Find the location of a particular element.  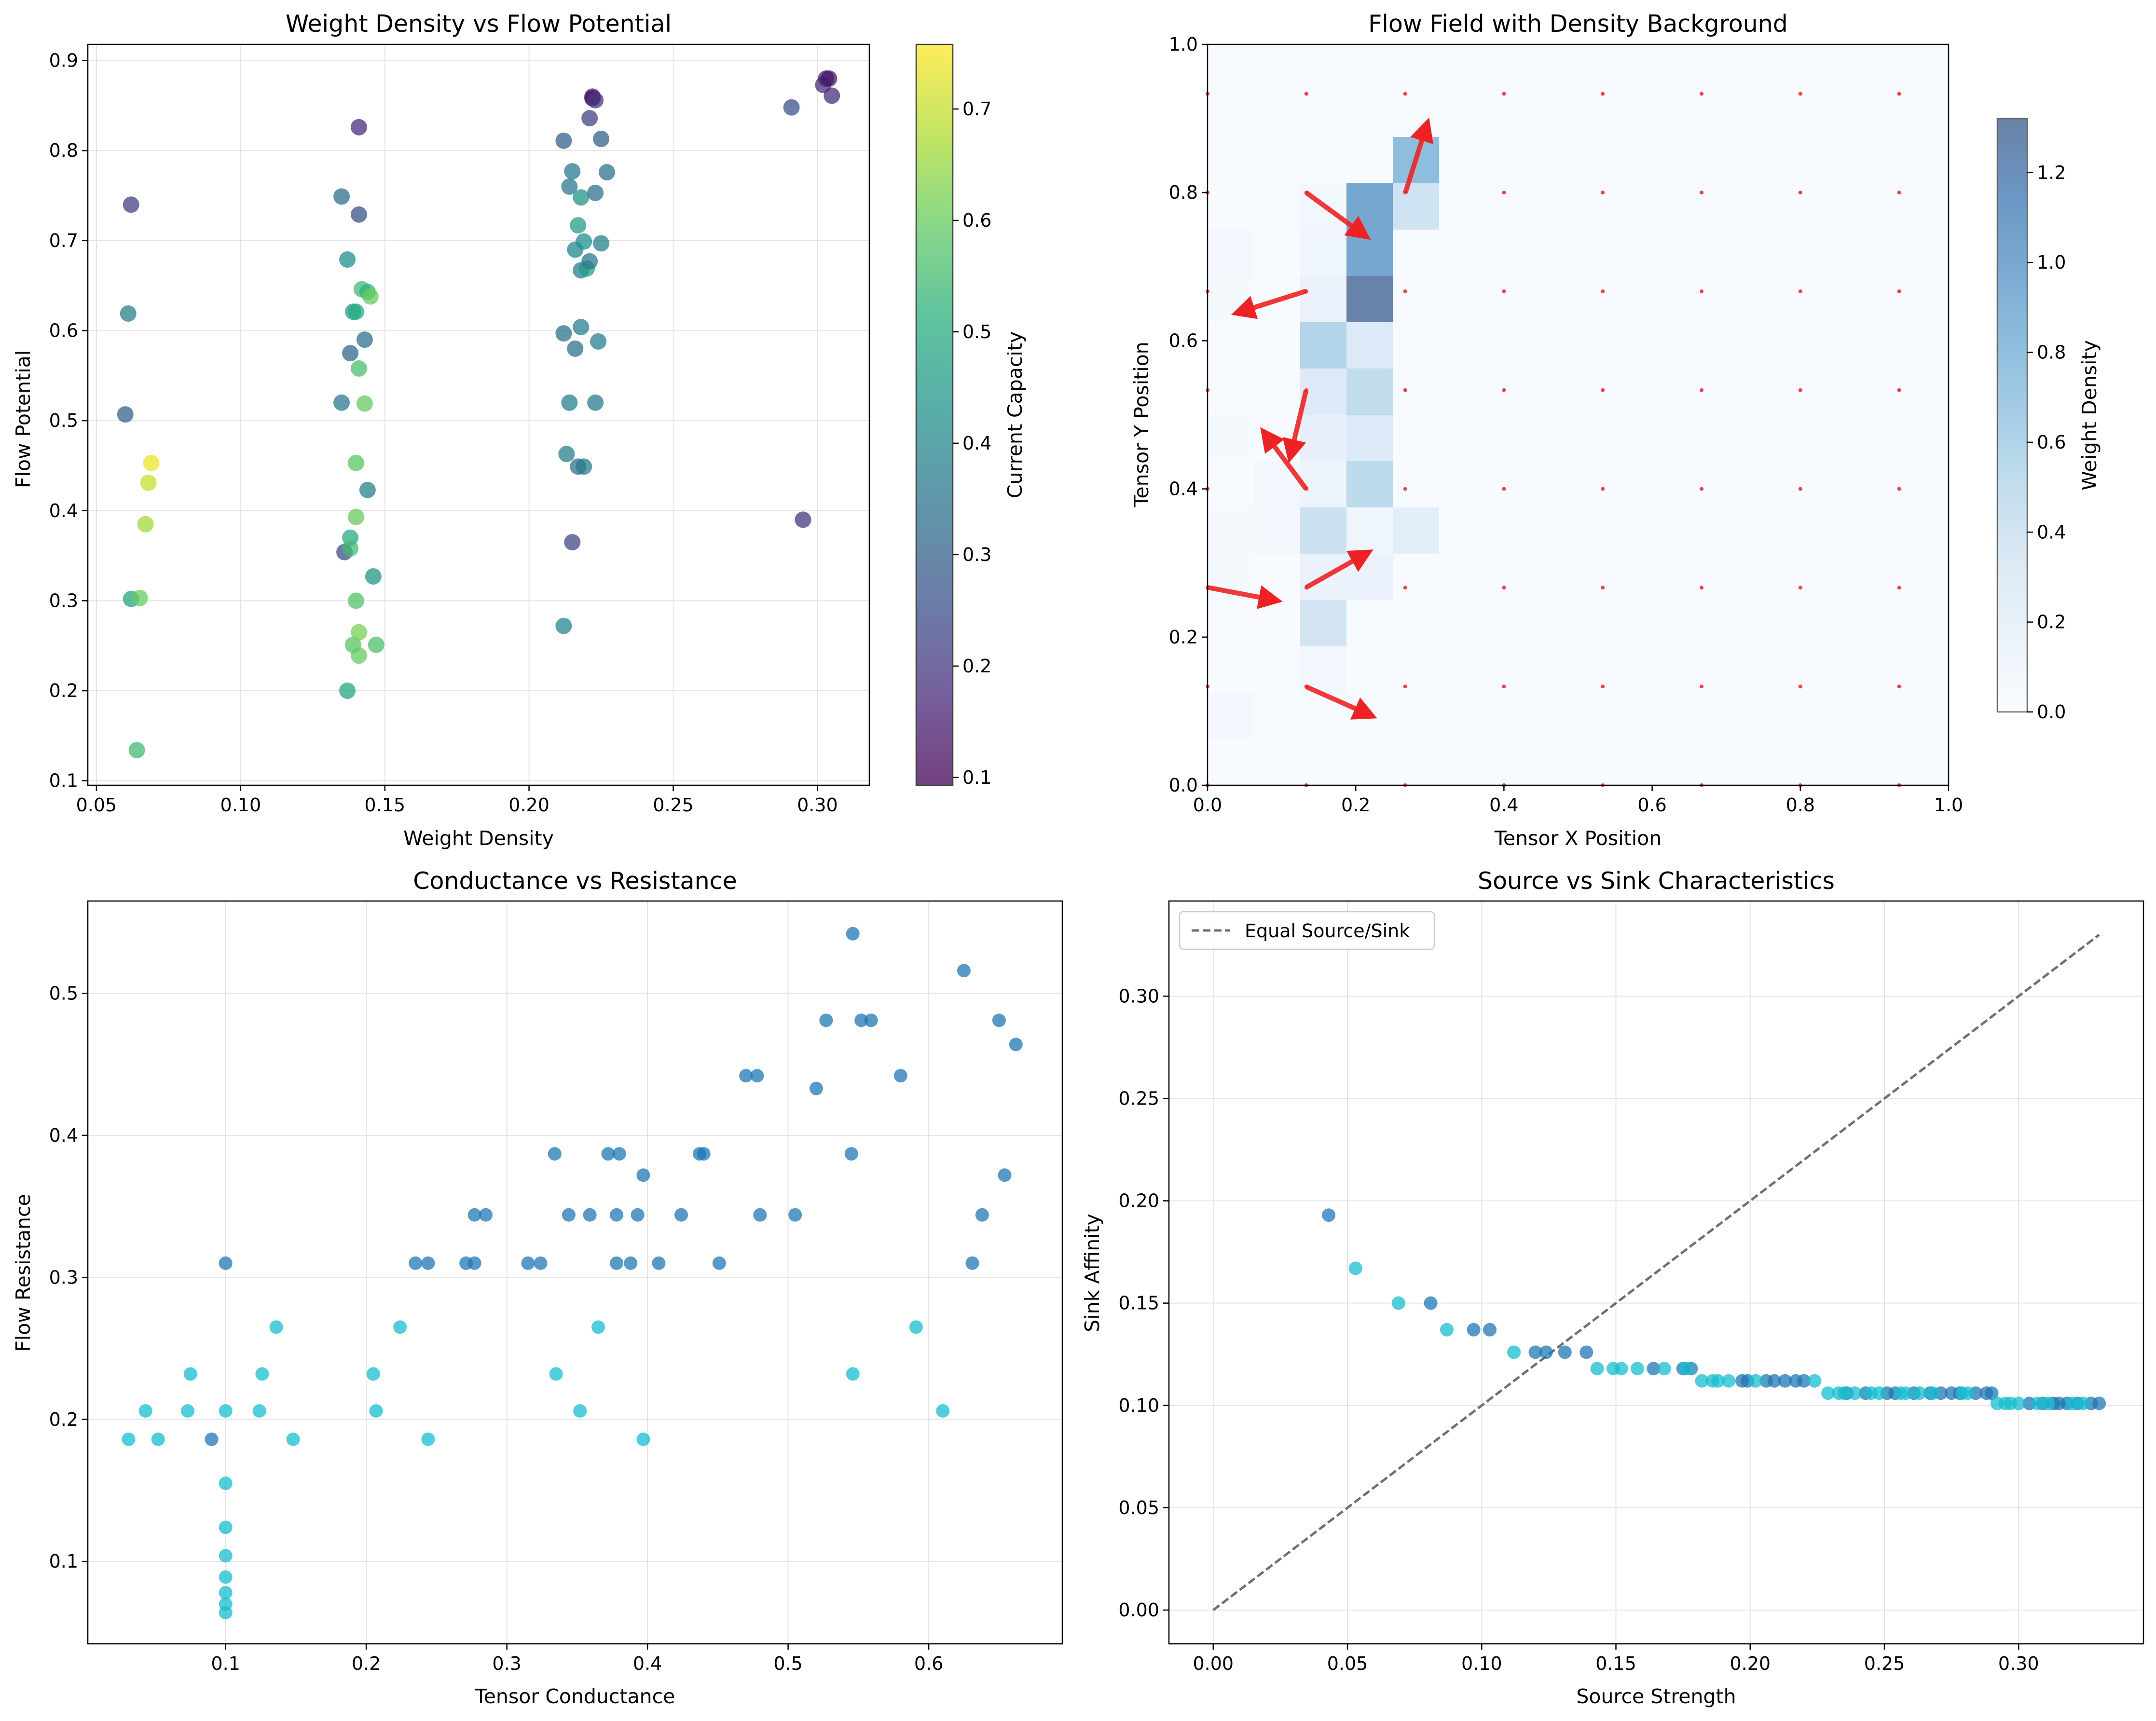

x-tick-label: 0.4 is located at coordinates (1504, 805).